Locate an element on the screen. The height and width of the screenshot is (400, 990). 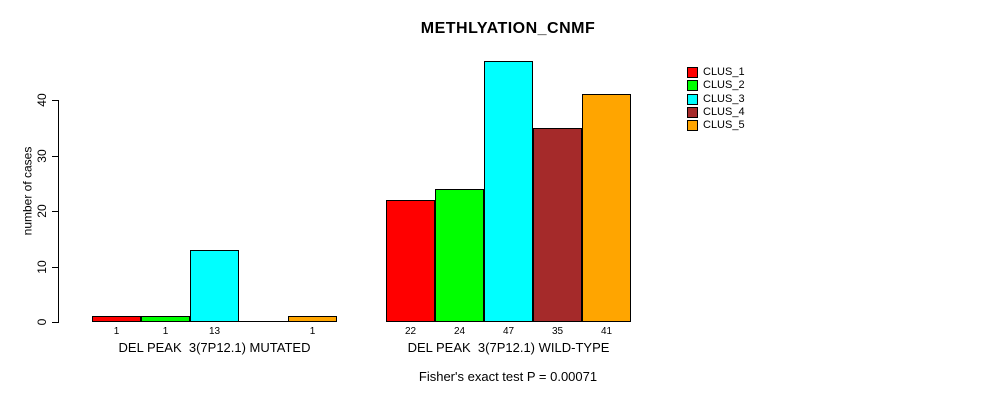
legend-item: CLUS_2 is located at coordinates (716, 85).